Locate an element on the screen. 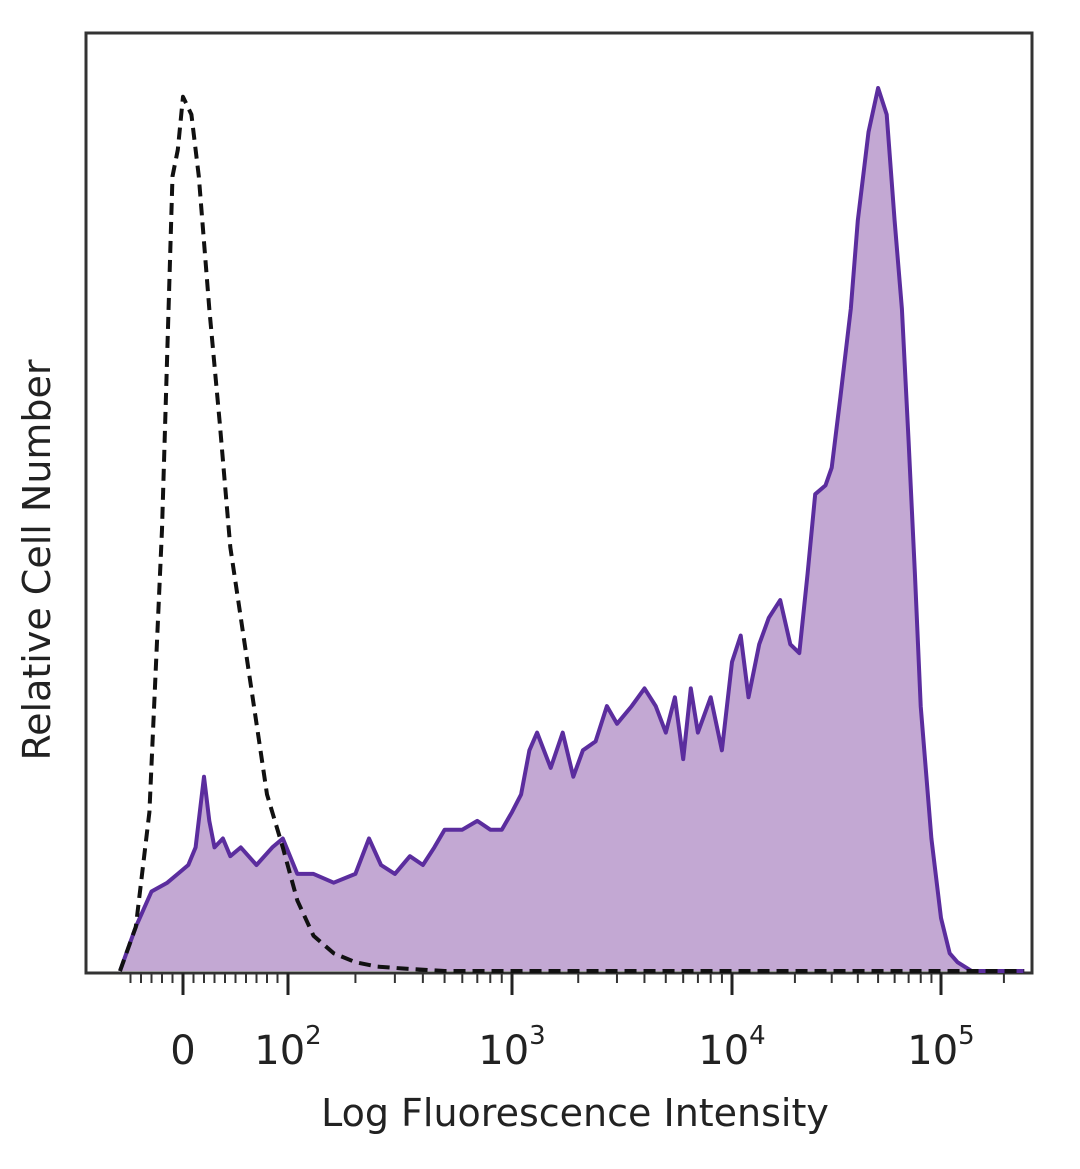  x-axis-ticks: 0 10² 10³ 10⁴ 10⁵ is located at coordinates (567, 1023).